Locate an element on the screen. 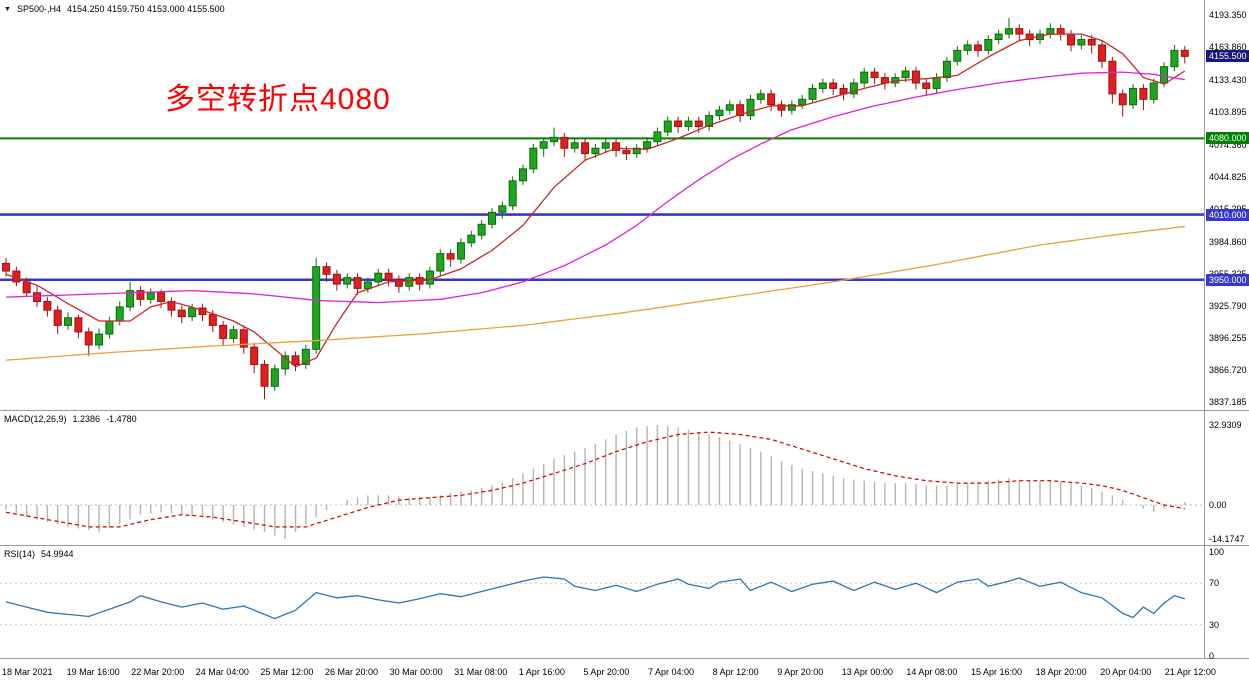 The height and width of the screenshot is (685, 1249). time-axis-label: 15 Apr 16:00 is located at coordinates (997, 672).